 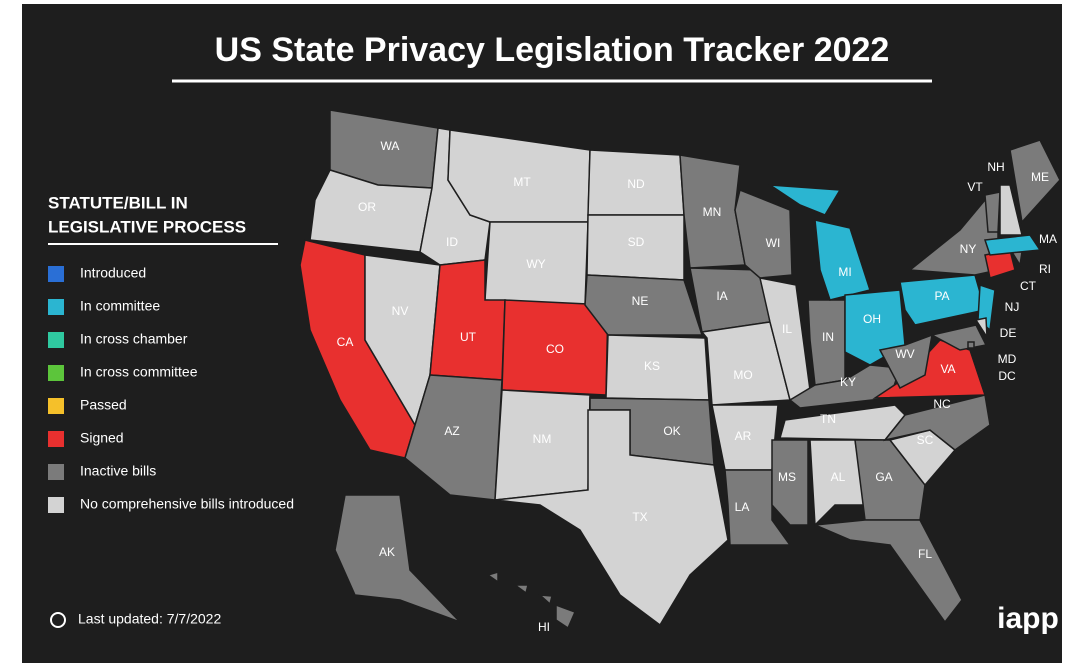 What do you see at coordinates (139, 372) in the screenshot?
I see `legend-label: In cross committee` at bounding box center [139, 372].